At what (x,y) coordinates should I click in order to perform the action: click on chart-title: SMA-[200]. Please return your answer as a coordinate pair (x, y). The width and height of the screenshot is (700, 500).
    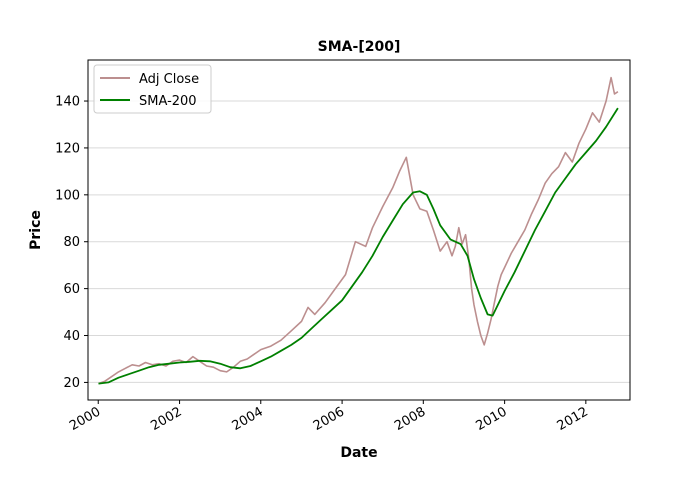
    Looking at the image, I should click on (359, 47).